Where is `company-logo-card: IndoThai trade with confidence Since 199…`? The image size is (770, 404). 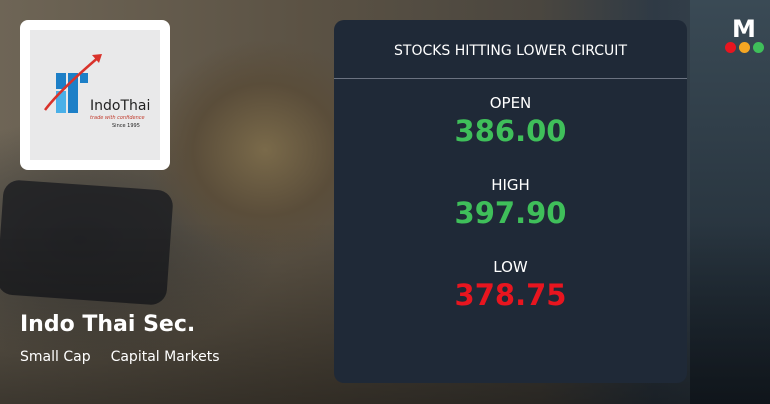 company-logo-card: IndoThai trade with confidence Since 199… is located at coordinates (95, 95).